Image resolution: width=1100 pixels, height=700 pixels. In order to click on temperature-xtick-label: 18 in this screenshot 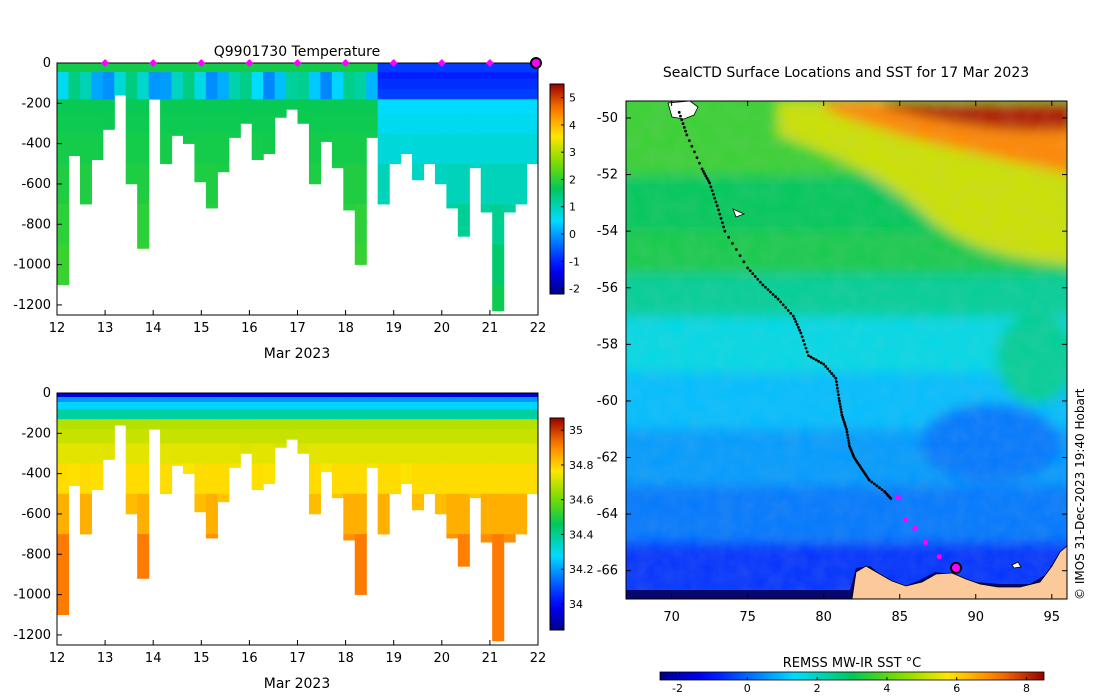, I will do `click(345, 328)`.